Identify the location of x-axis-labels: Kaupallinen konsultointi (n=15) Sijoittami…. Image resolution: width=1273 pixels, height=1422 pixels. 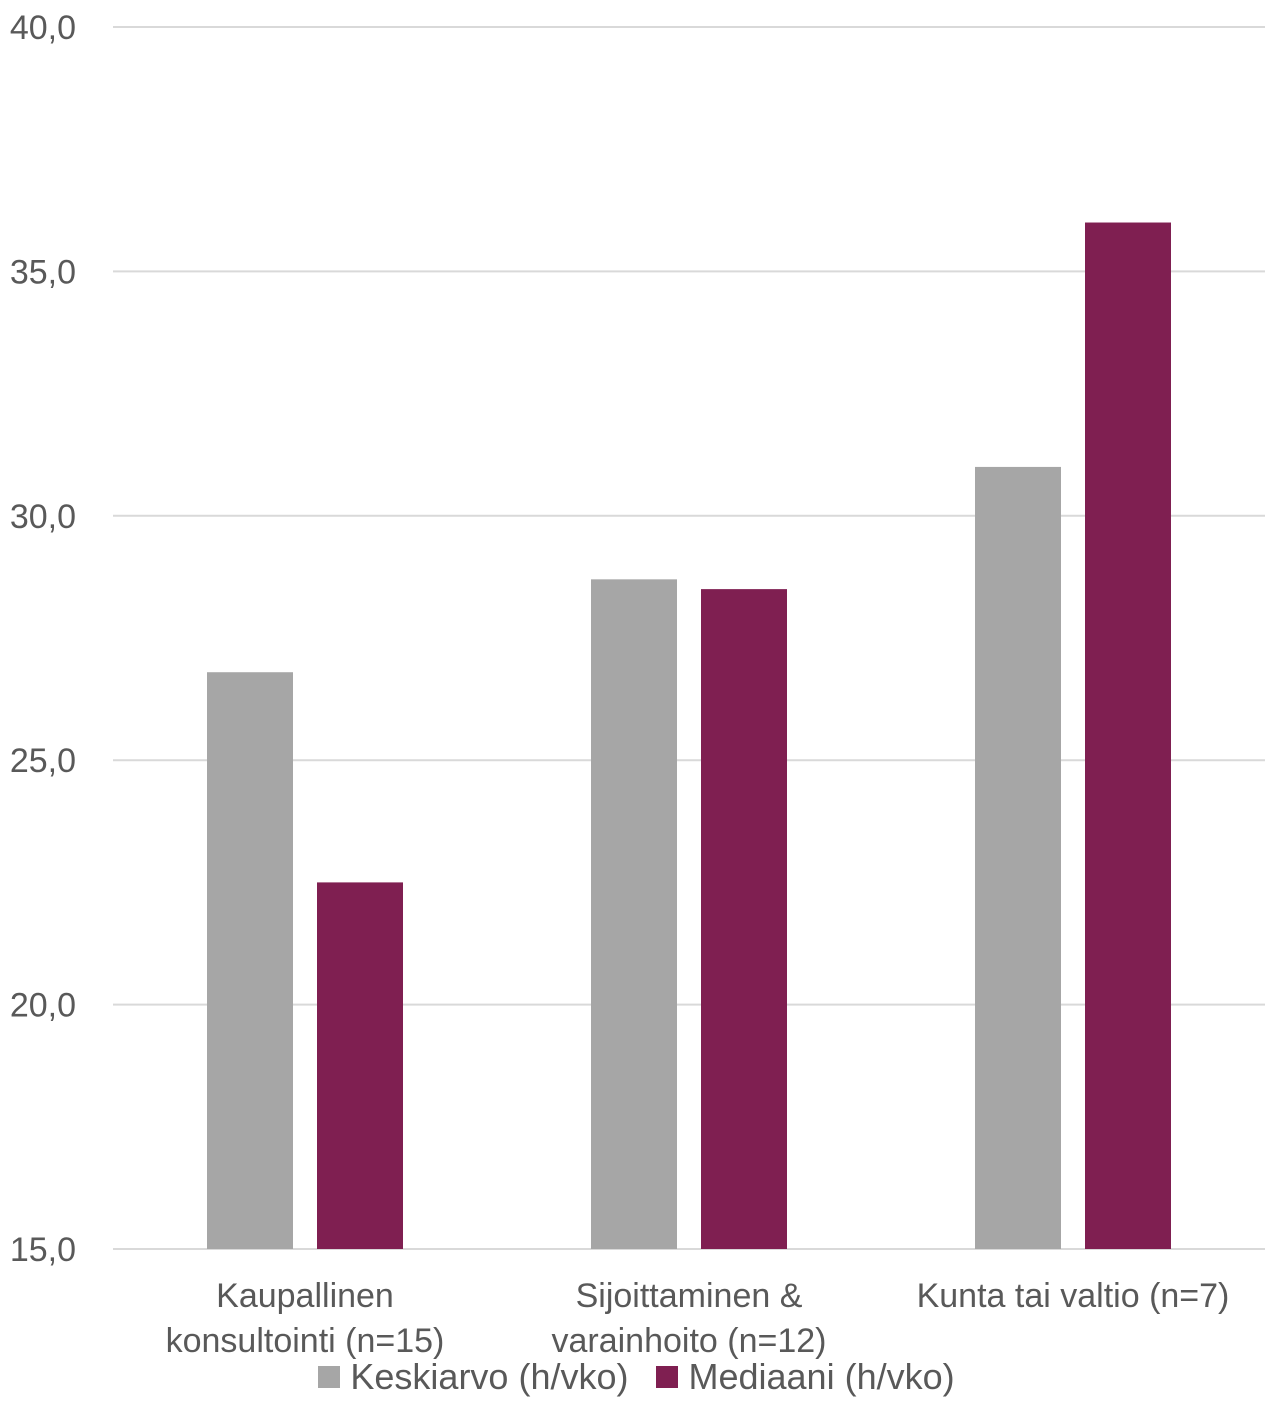
(698, 1318).